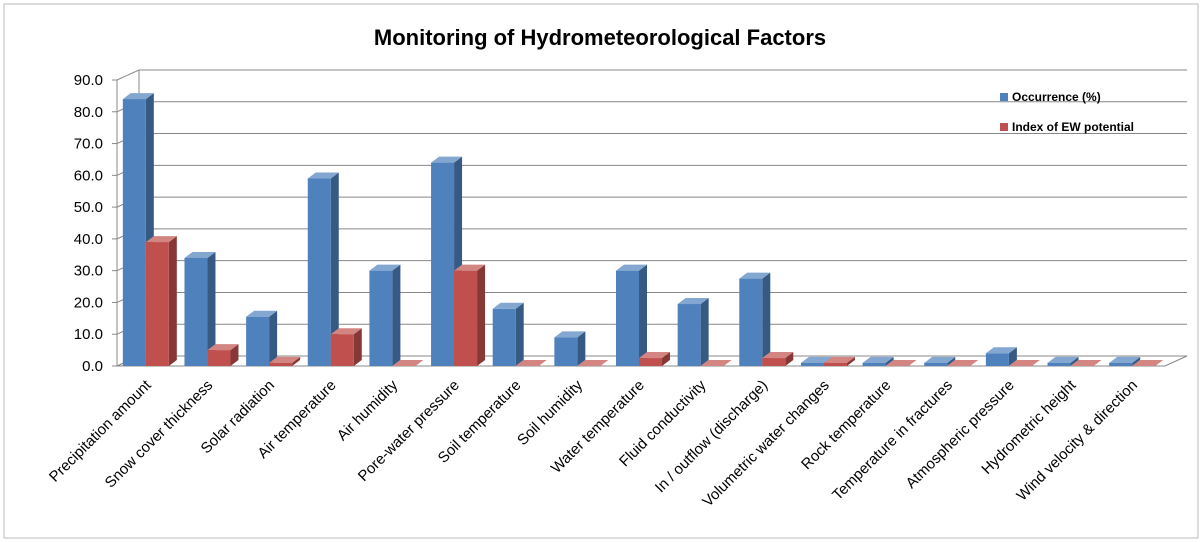  What do you see at coordinates (88, 144) in the screenshot?
I see `y-tick-label: 70.0` at bounding box center [88, 144].